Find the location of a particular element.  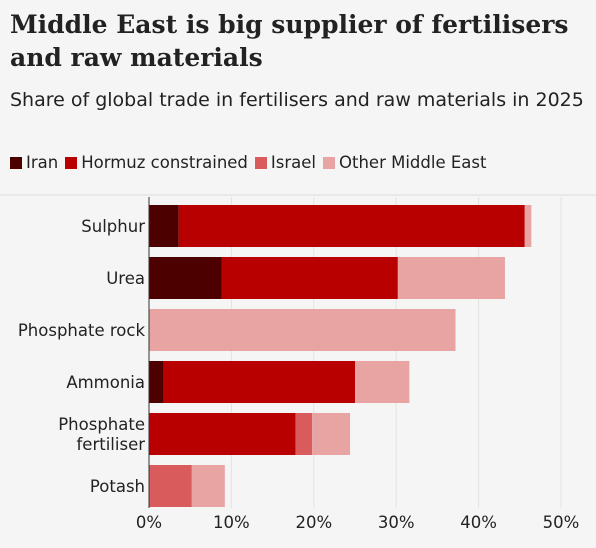

category-label: Phosphate rock is located at coordinates (82, 330).